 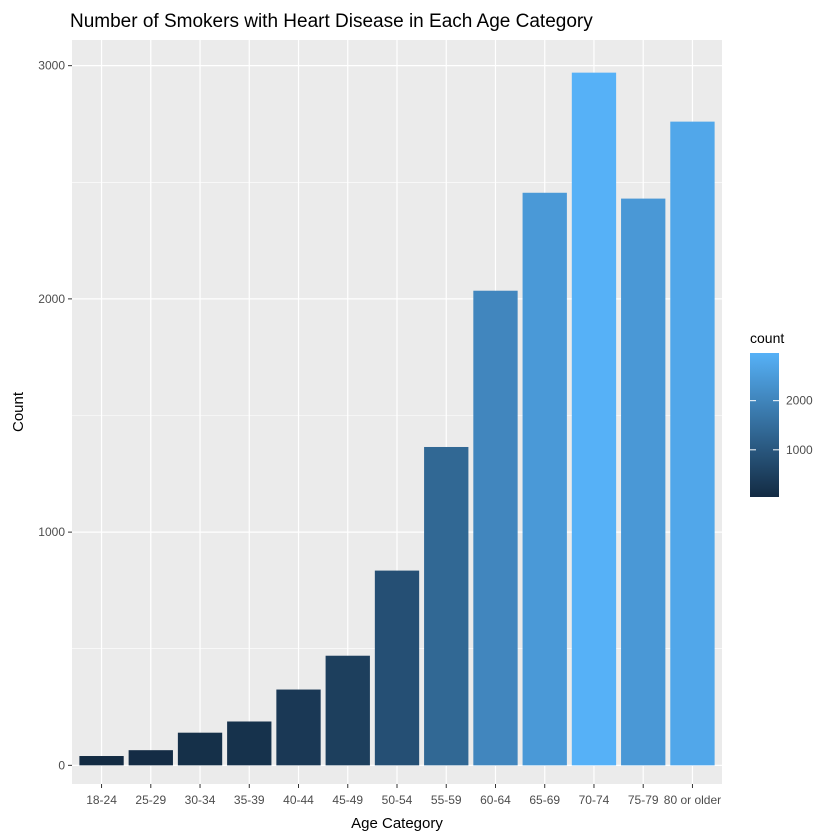 I want to click on legend: count 1000 2000, so click(x=781, y=413).